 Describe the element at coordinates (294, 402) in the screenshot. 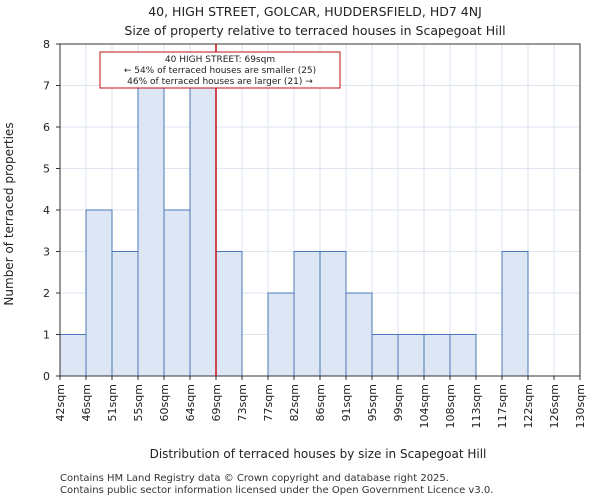

I see `x-tick-label: 82sqm` at that location.